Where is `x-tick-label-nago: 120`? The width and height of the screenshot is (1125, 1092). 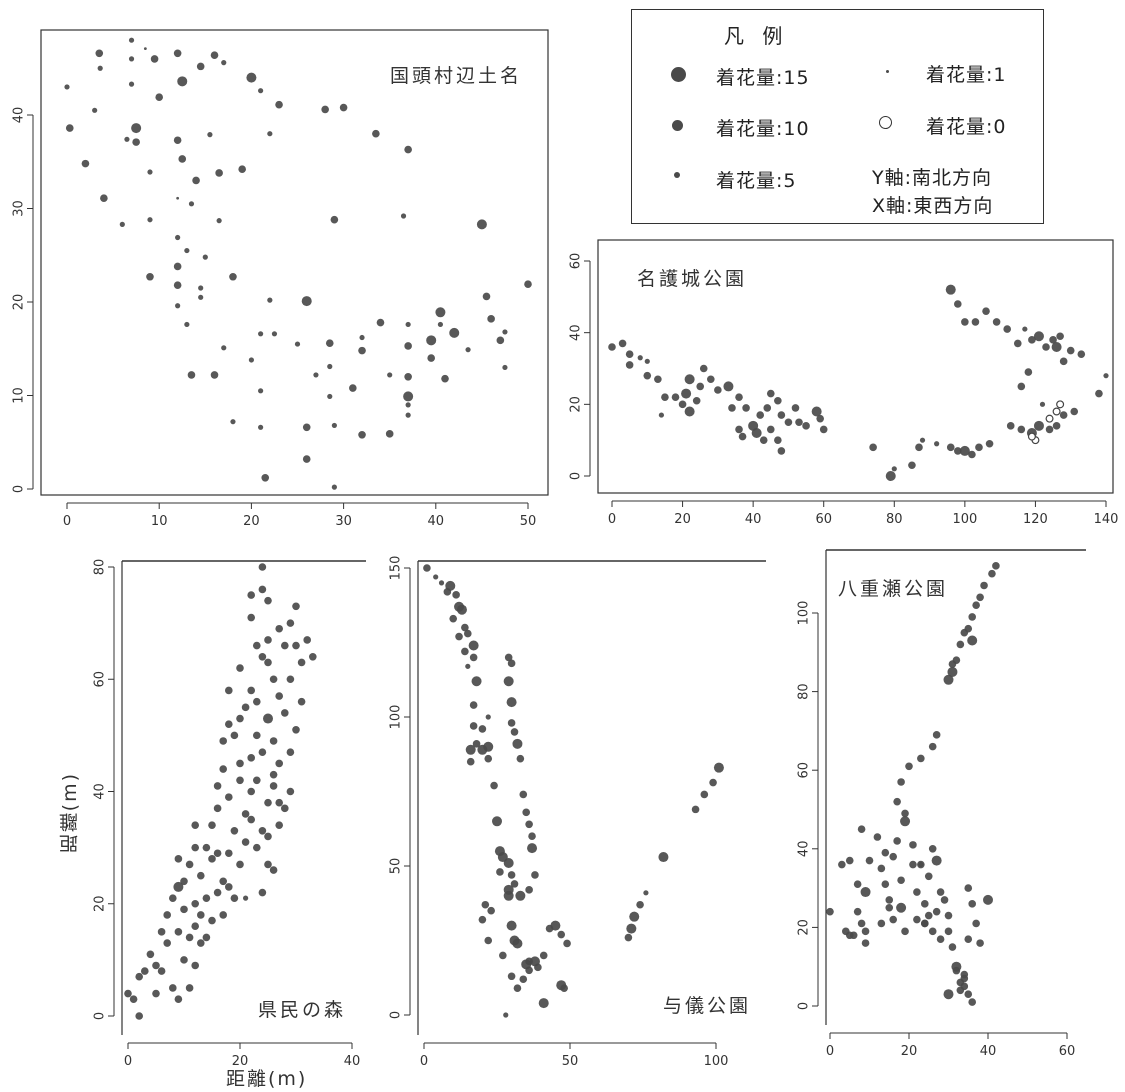 x-tick-label-nago: 120 is located at coordinates (1035, 519).